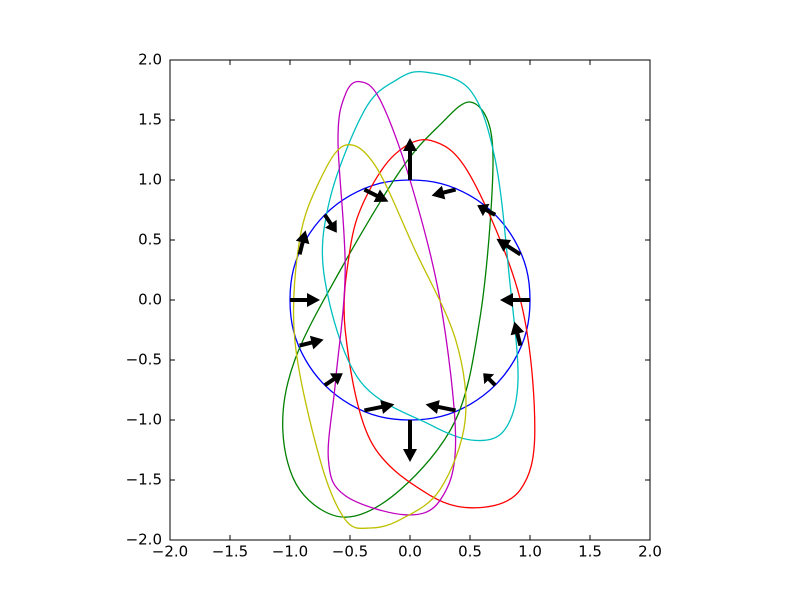 This screenshot has height=600, width=800. What do you see at coordinates (590, 552) in the screenshot?
I see `x-tick-label: 1.5` at bounding box center [590, 552].